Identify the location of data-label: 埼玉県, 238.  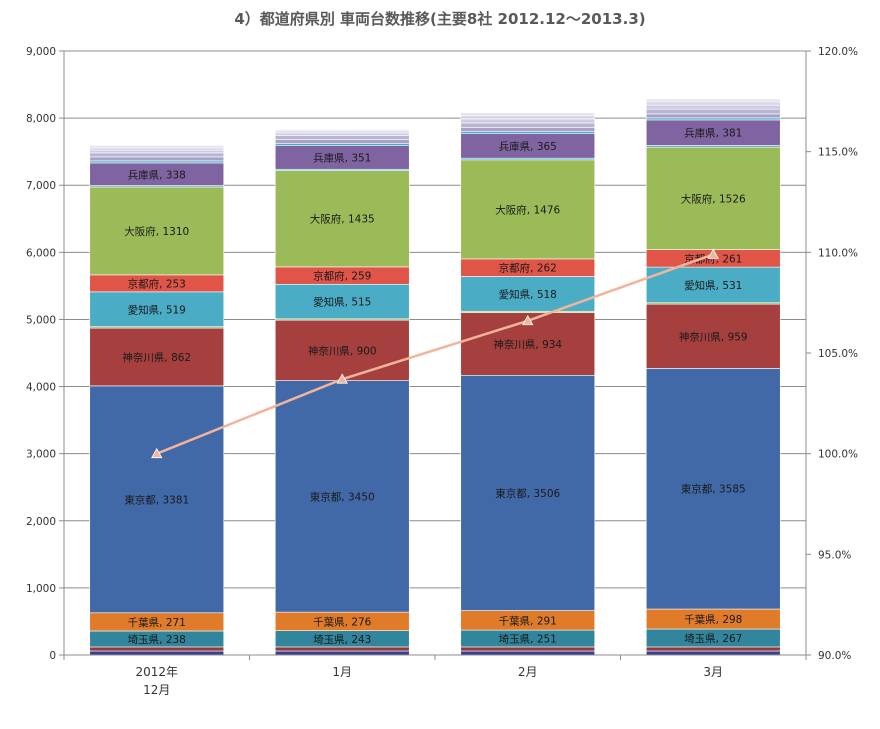
(157, 639).